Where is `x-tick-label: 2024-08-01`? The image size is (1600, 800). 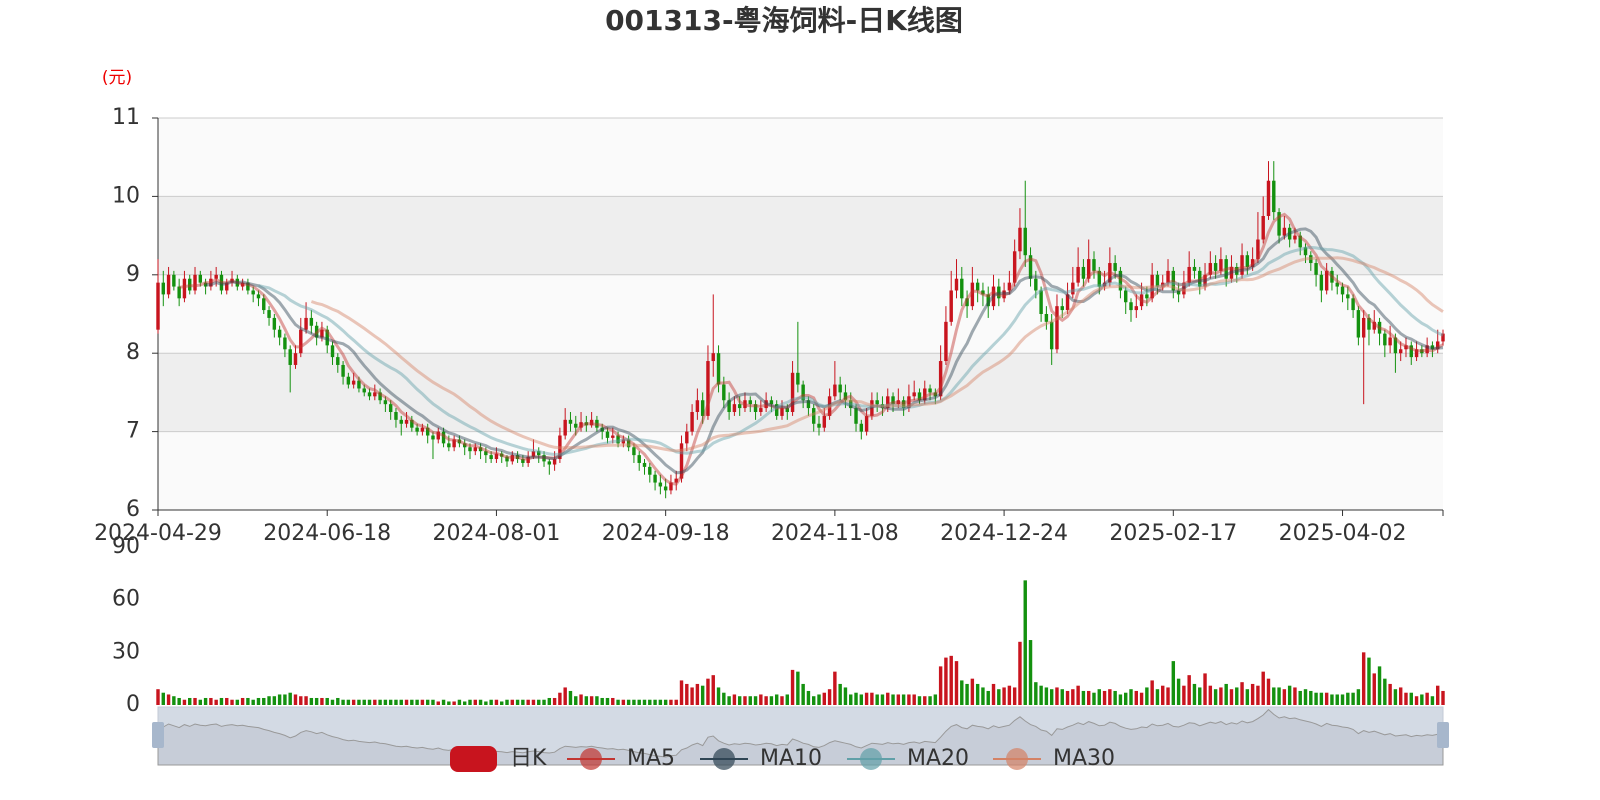 x-tick-label: 2024-08-01 is located at coordinates (497, 533).